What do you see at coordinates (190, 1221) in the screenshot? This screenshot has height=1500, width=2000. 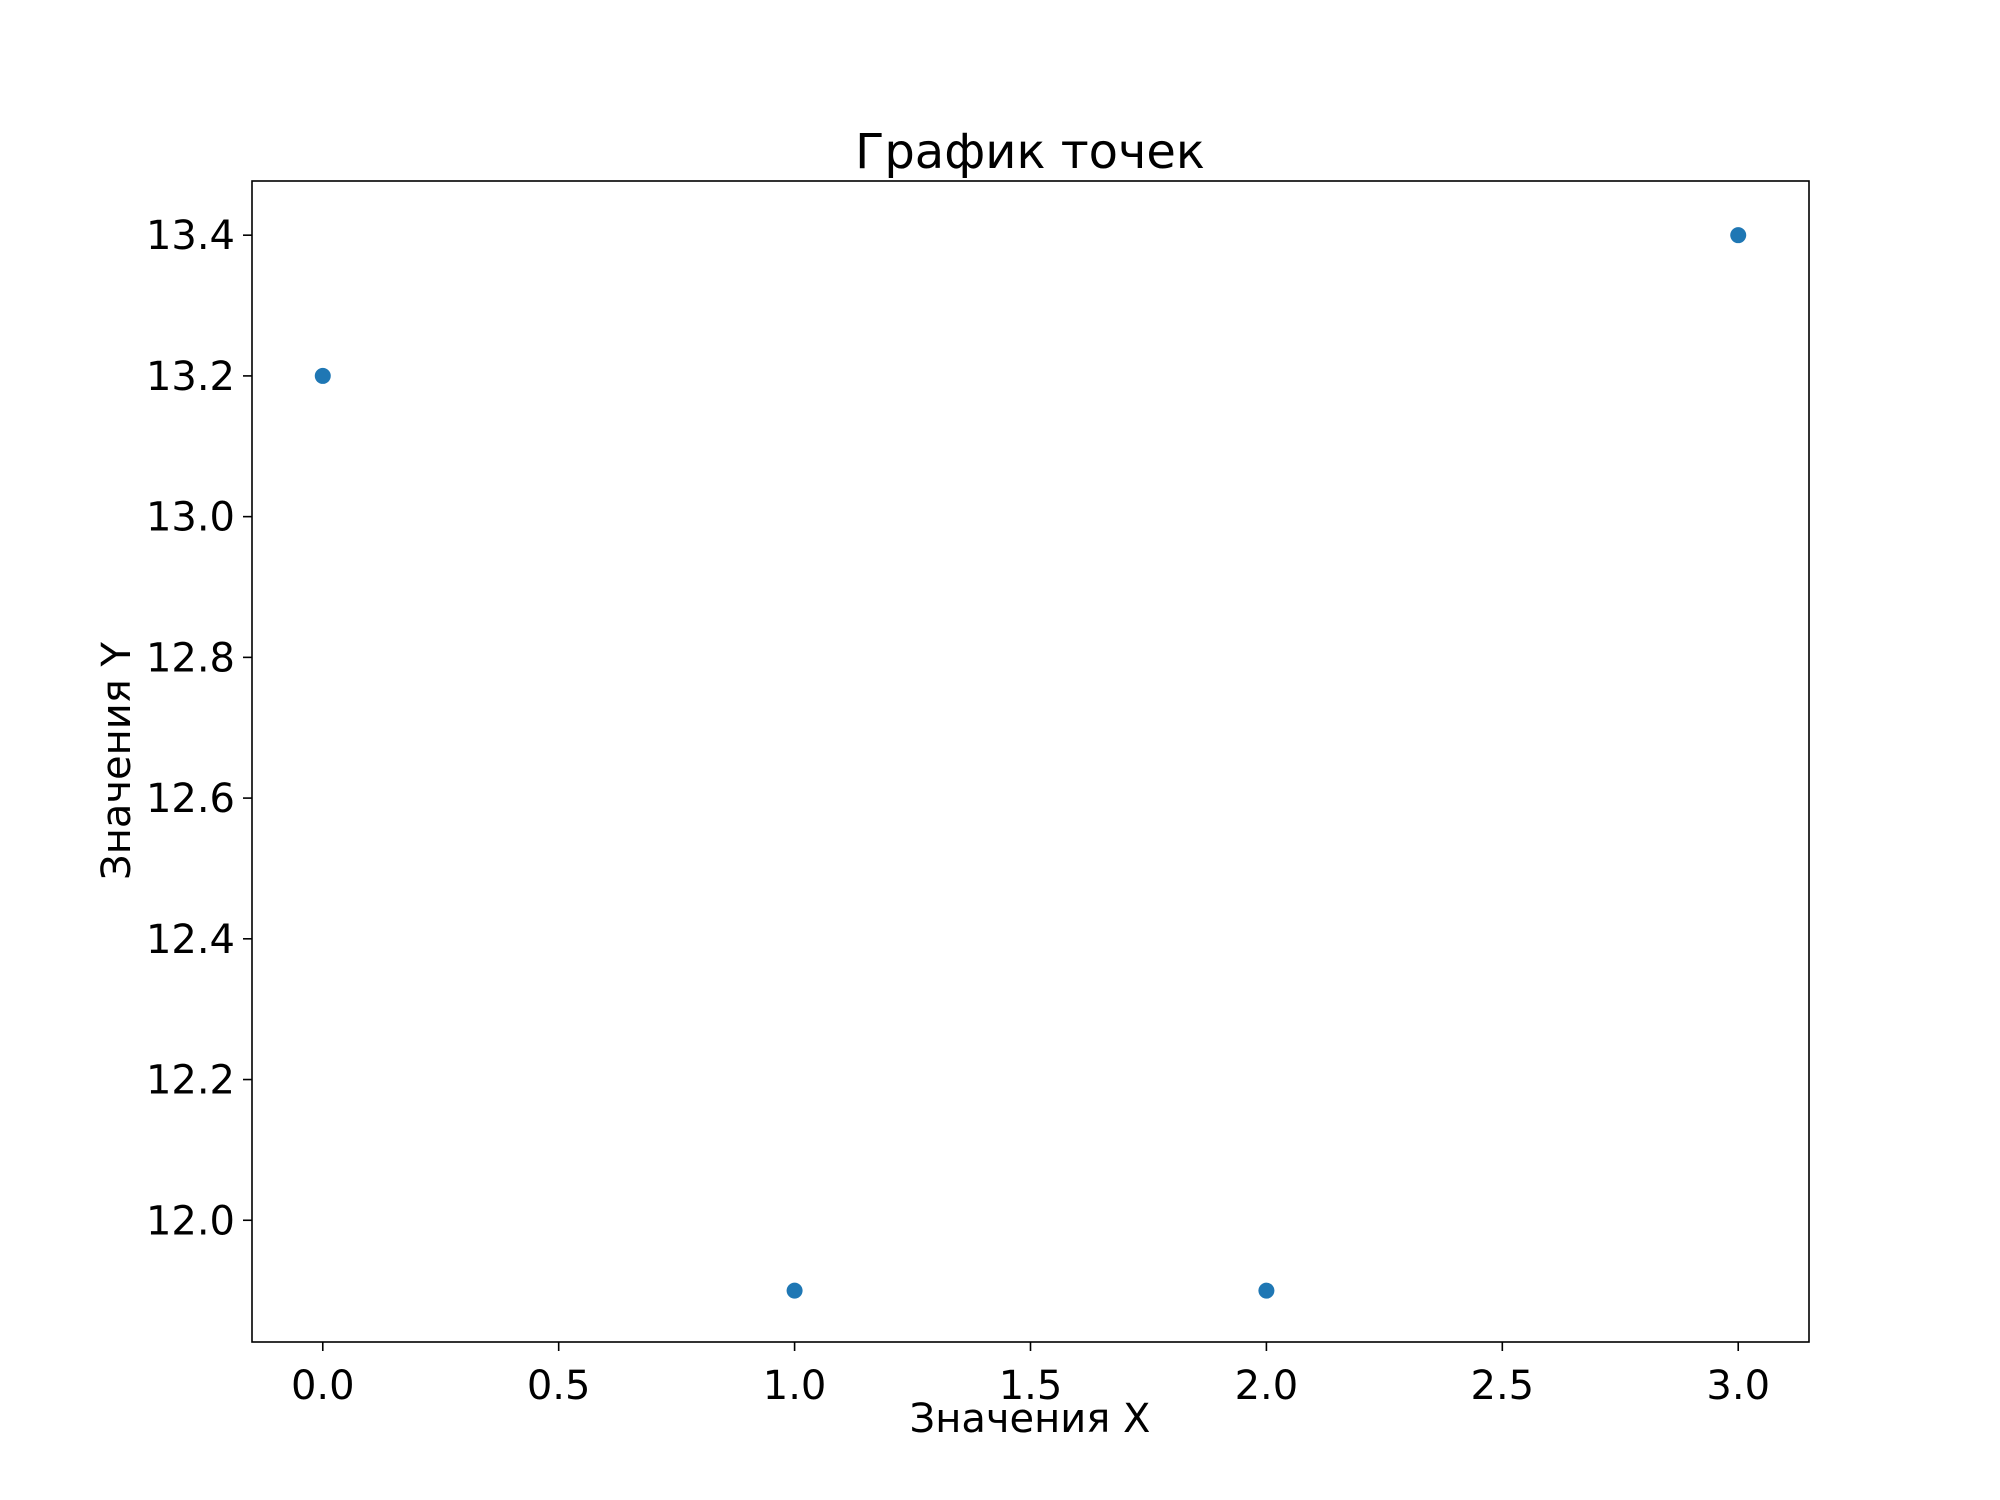 I see `y-tick-label: 12.0` at bounding box center [190, 1221].